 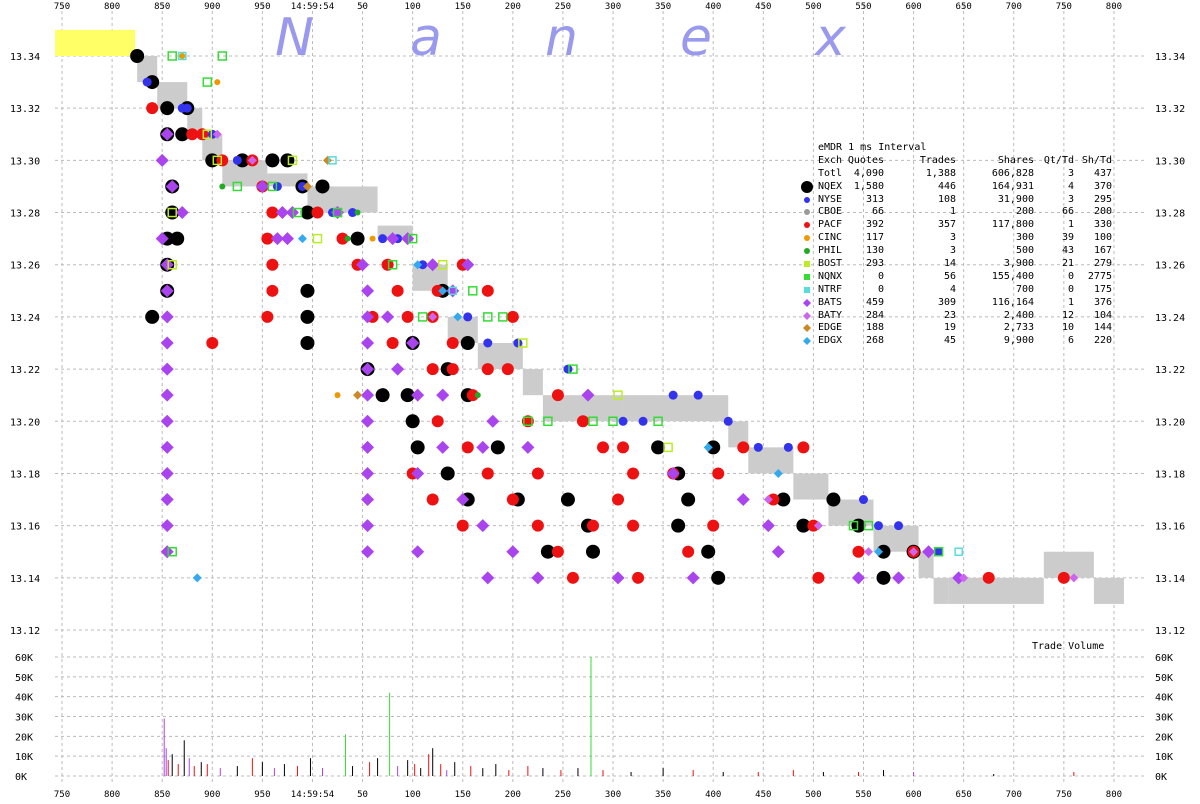 I want to click on legend-header-shares: Shares, so click(x=1015, y=160).